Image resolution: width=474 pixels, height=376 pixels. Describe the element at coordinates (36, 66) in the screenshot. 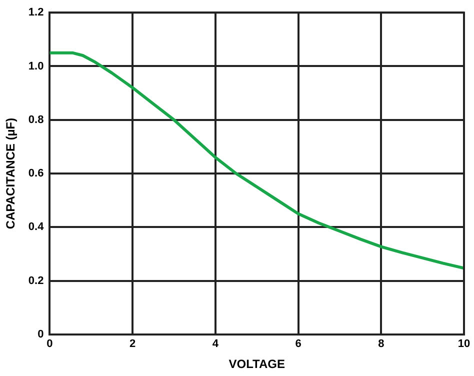

I see `y-tick-label: 1.0` at that location.